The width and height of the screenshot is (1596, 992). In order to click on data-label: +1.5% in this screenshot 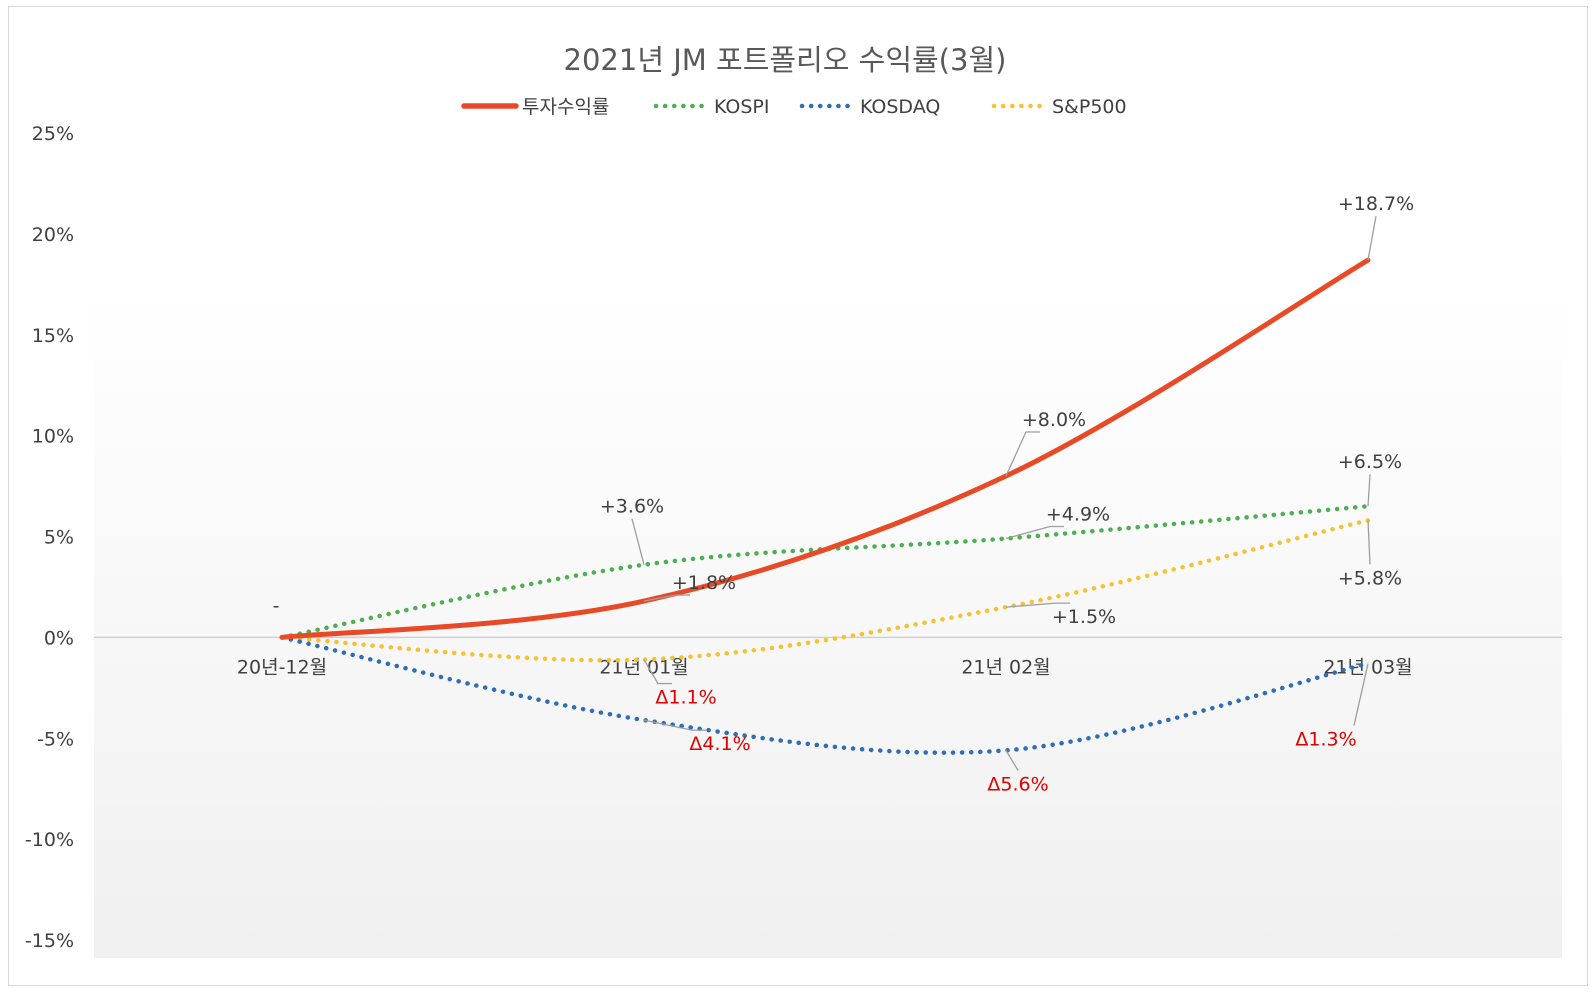, I will do `click(1084, 617)`.